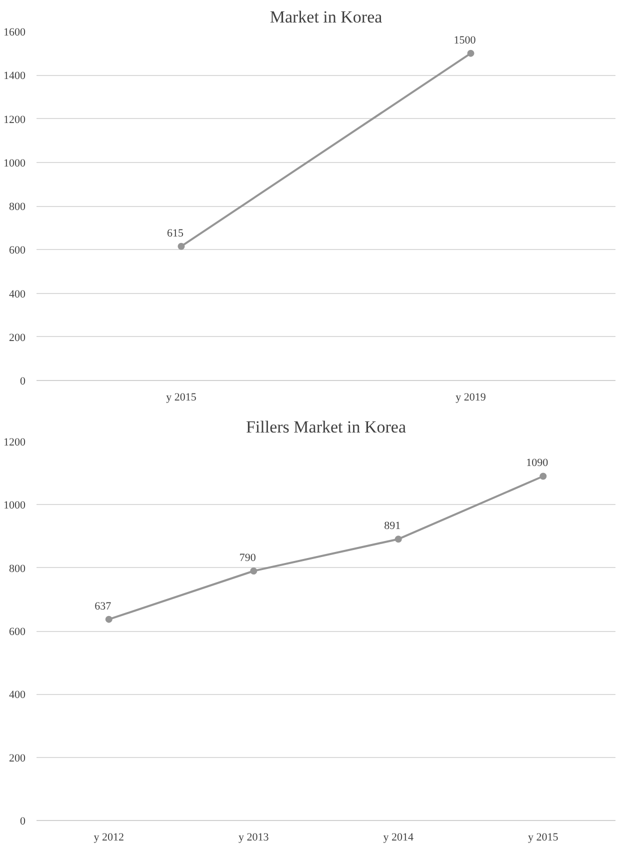 The width and height of the screenshot is (637, 854). I want to click on data-label: 637, so click(103, 606).